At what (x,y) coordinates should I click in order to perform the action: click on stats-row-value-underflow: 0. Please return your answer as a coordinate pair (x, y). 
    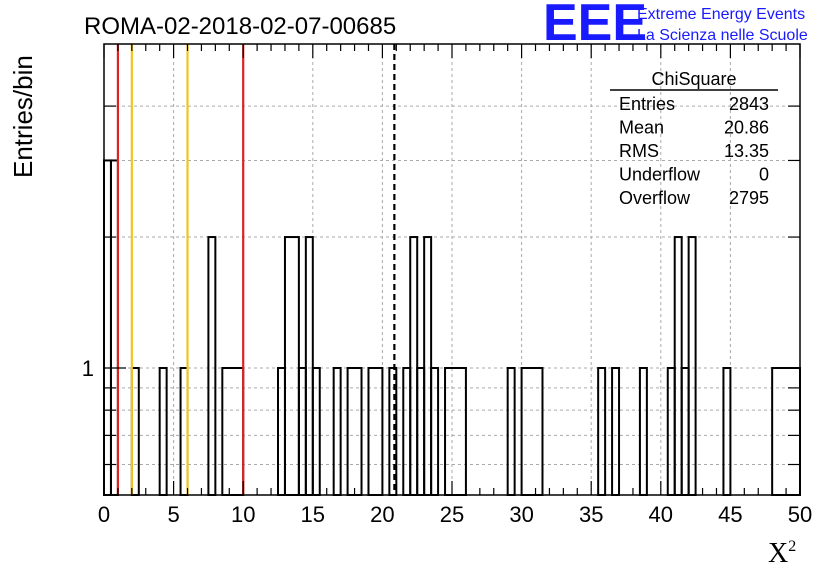
    Looking at the image, I should click on (764, 175).